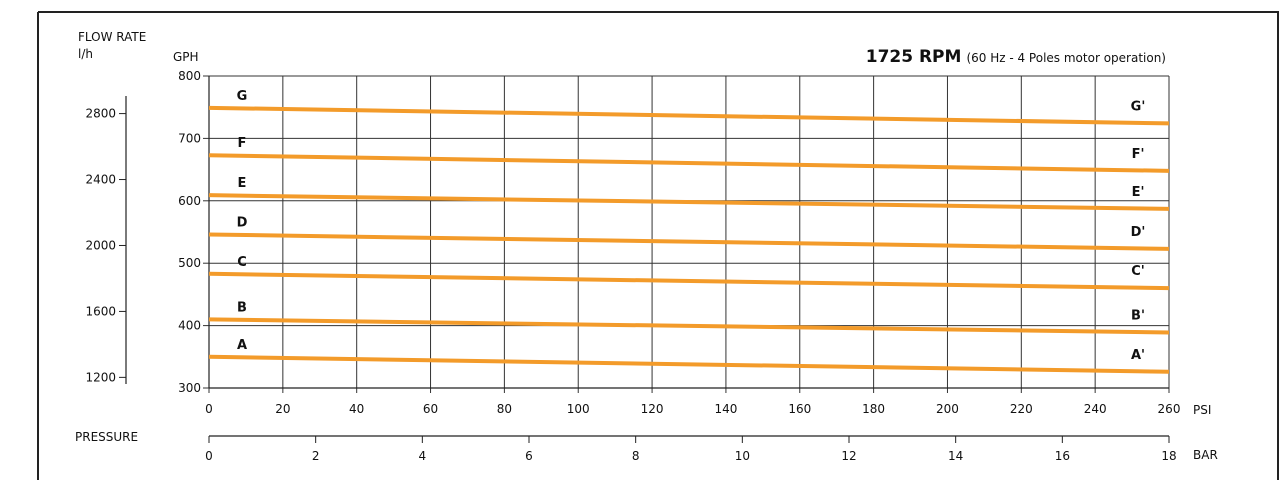 The height and width of the screenshot is (480, 1279). What do you see at coordinates (430, 409) in the screenshot?
I see `x-tick-label: 60` at bounding box center [430, 409].